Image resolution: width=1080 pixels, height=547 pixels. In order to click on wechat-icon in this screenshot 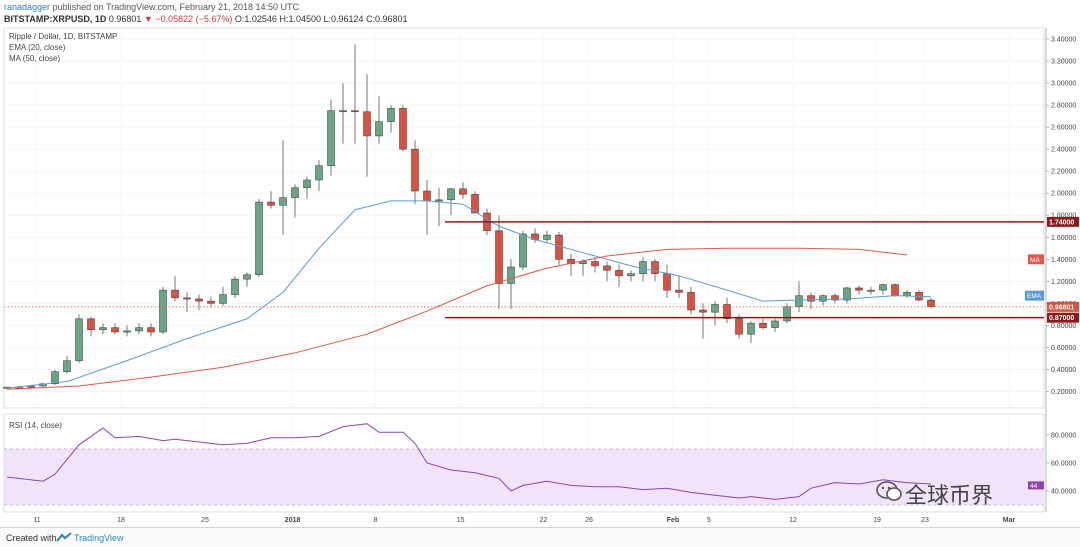, I will do `click(889, 491)`.